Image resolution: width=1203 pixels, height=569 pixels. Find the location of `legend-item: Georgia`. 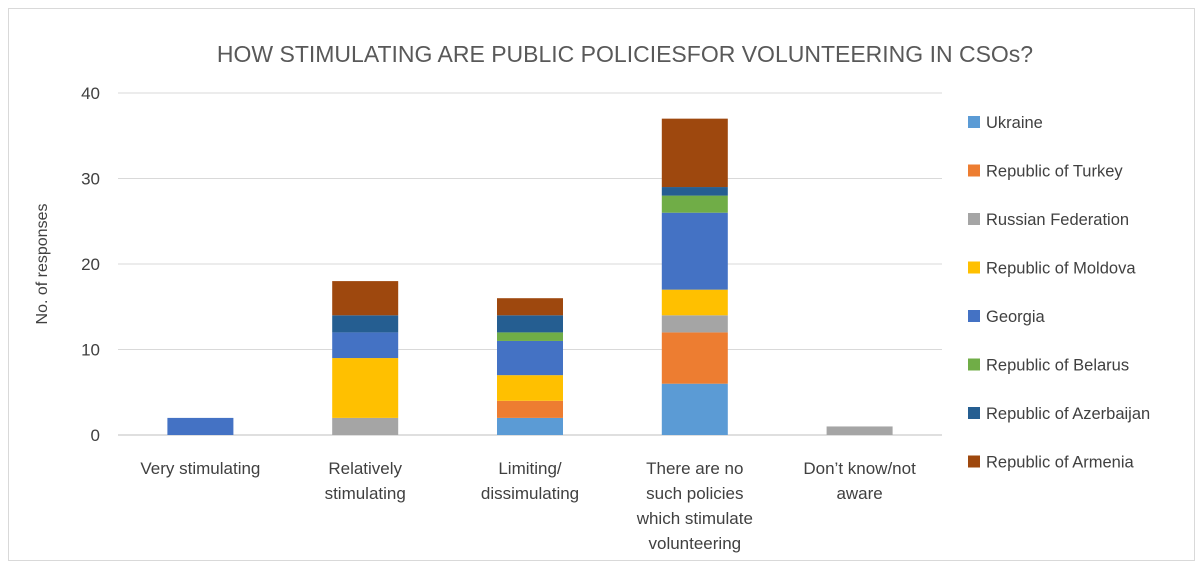

legend-item: Georgia is located at coordinates (1007, 317).